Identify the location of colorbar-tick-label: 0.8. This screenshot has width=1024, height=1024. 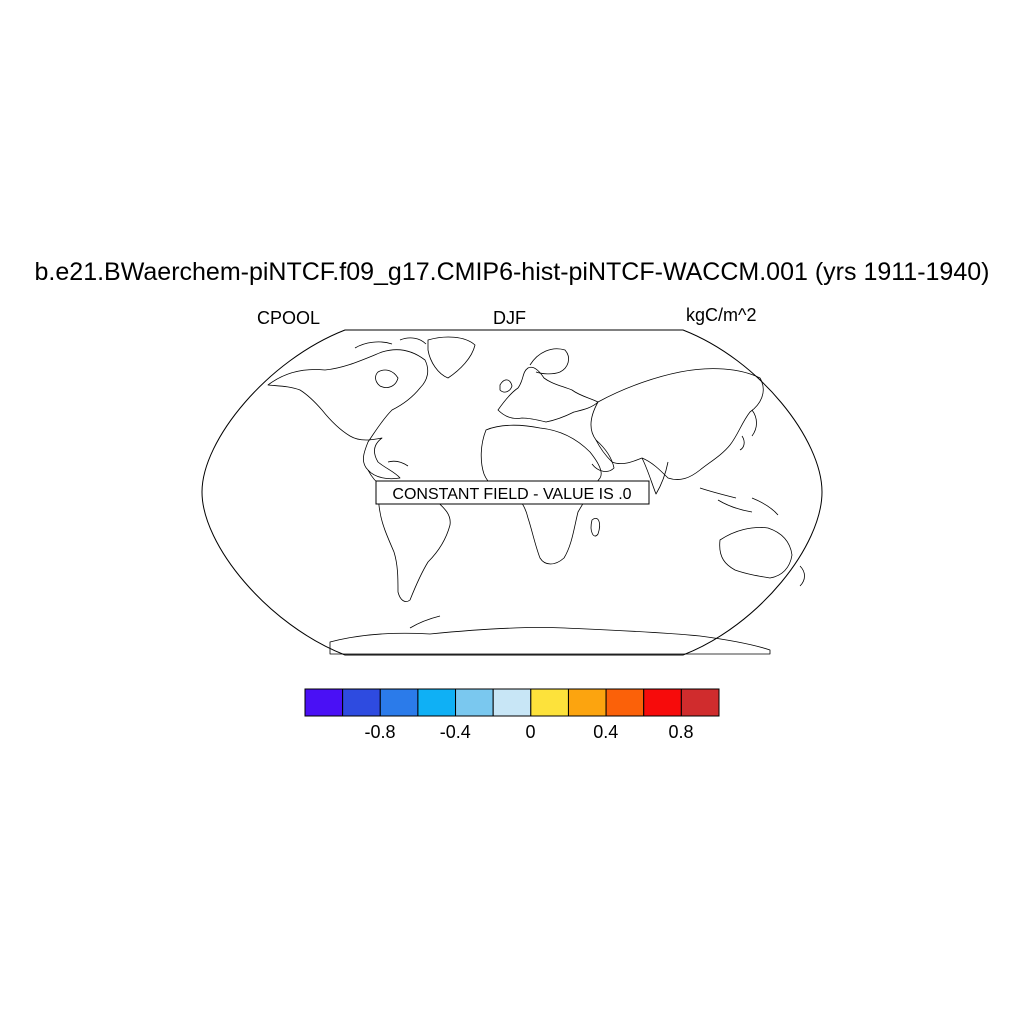
(680, 732).